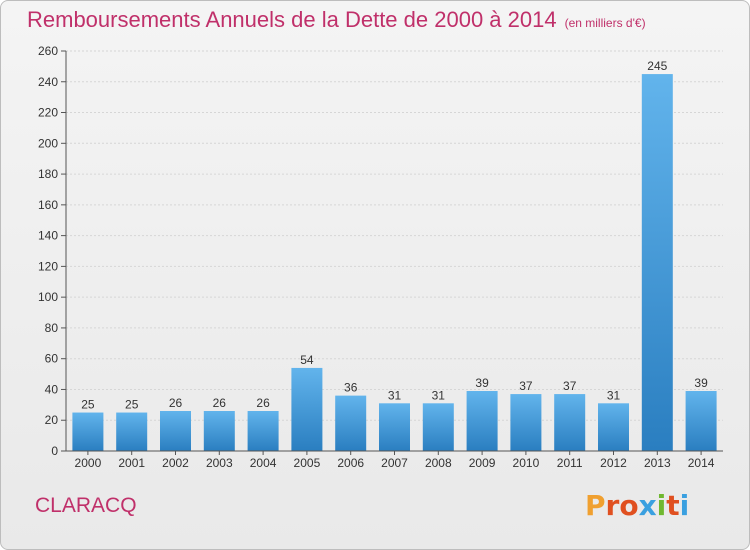 This screenshot has width=750, height=550. Describe the element at coordinates (219, 431) in the screenshot. I see `bar-2003` at that location.